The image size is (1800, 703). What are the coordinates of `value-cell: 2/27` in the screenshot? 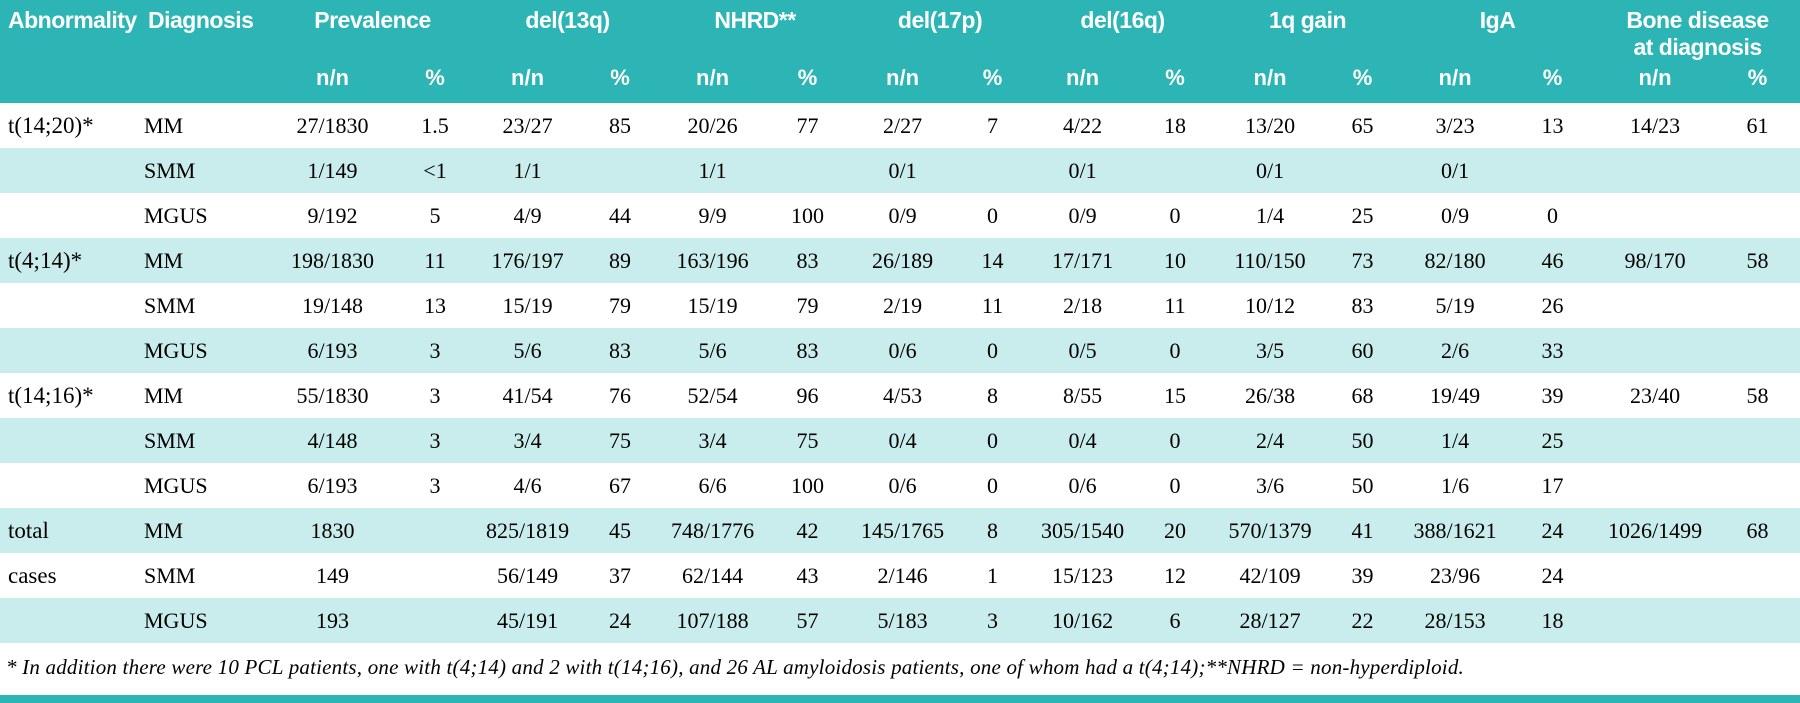 It's located at (902, 125).